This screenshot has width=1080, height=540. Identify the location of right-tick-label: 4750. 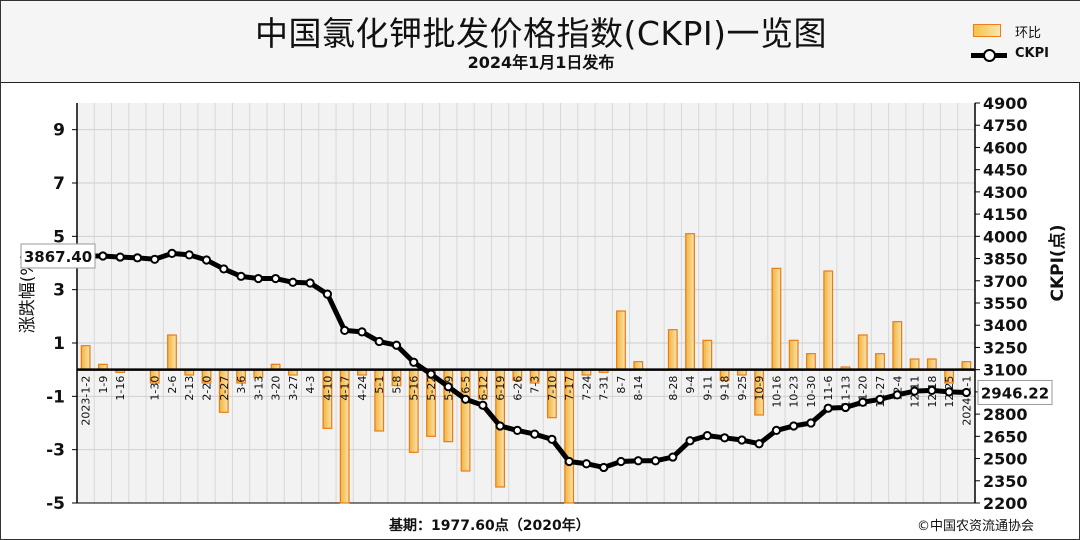
(1005, 125).